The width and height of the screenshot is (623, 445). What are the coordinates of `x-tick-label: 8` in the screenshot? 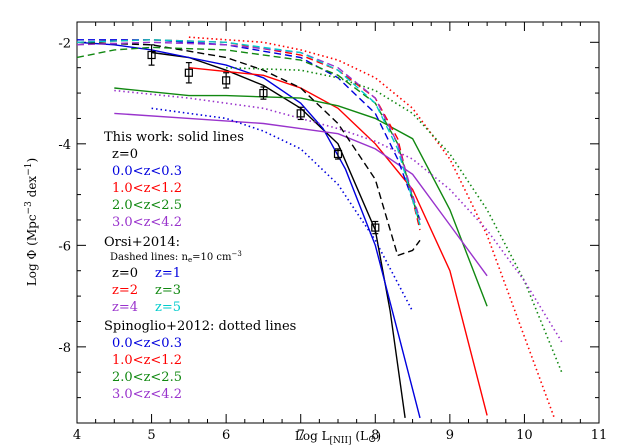 It's located at (375, 435).